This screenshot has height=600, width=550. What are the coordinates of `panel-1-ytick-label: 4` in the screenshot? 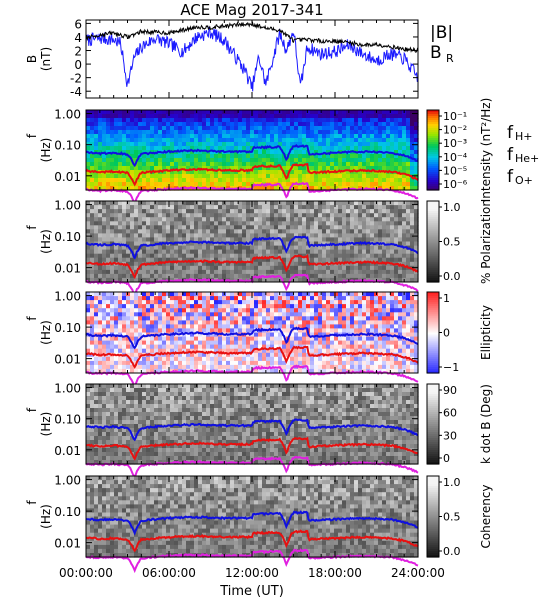 It's located at (78, 38).